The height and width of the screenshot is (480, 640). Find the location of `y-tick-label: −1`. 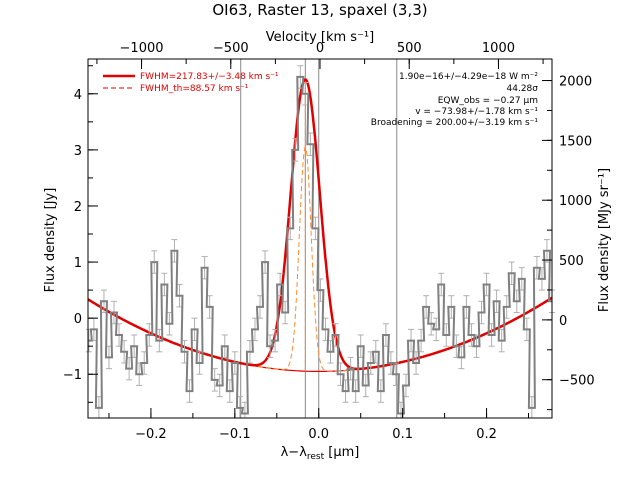

y-tick-label: −1 is located at coordinates (72, 375).